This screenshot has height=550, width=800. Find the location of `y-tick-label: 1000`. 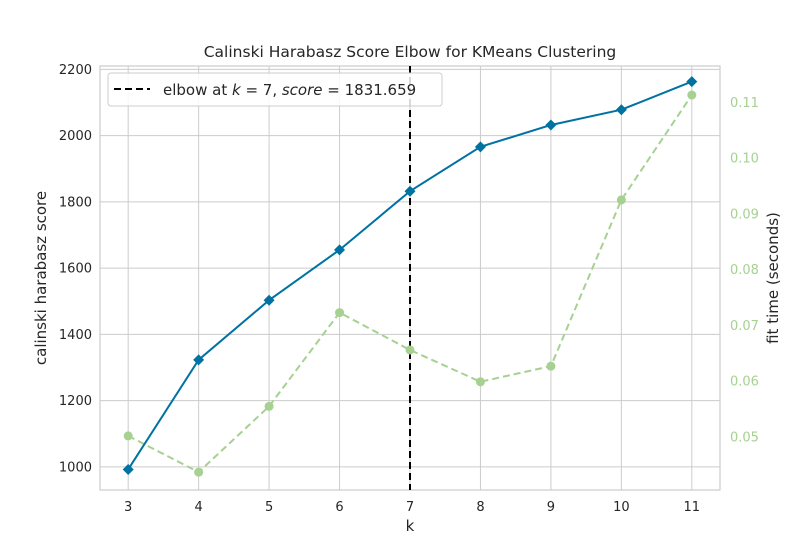

y-tick-label: 1000 is located at coordinates (75, 467).